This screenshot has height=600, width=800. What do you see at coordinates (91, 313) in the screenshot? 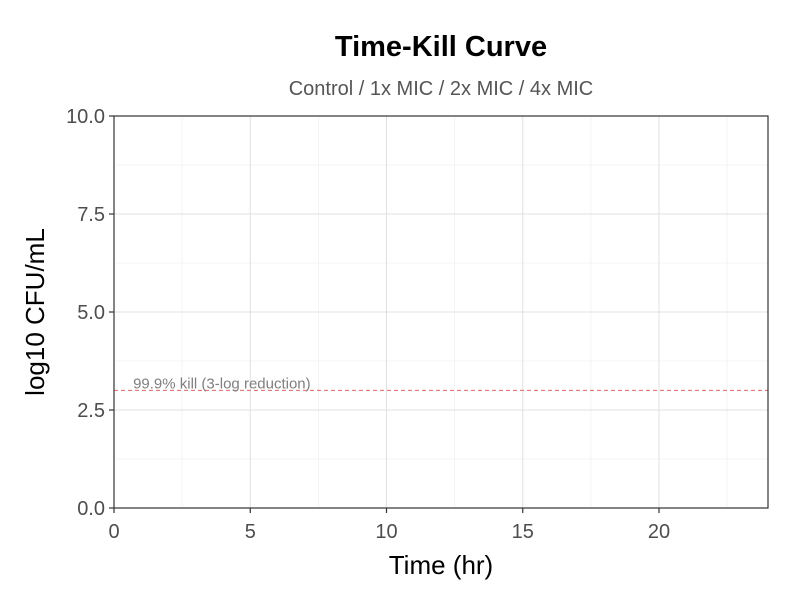
I see `y-tick-label: 5.0` at bounding box center [91, 313].